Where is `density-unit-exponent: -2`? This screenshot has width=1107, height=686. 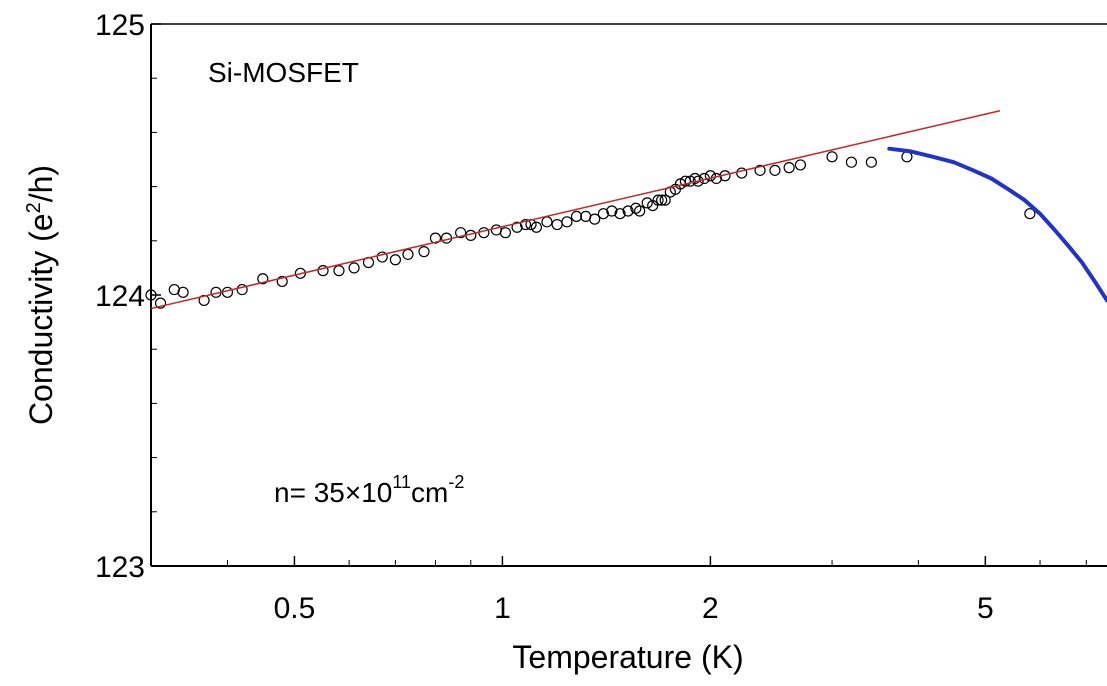 density-unit-exponent: -2 is located at coordinates (456, 482).